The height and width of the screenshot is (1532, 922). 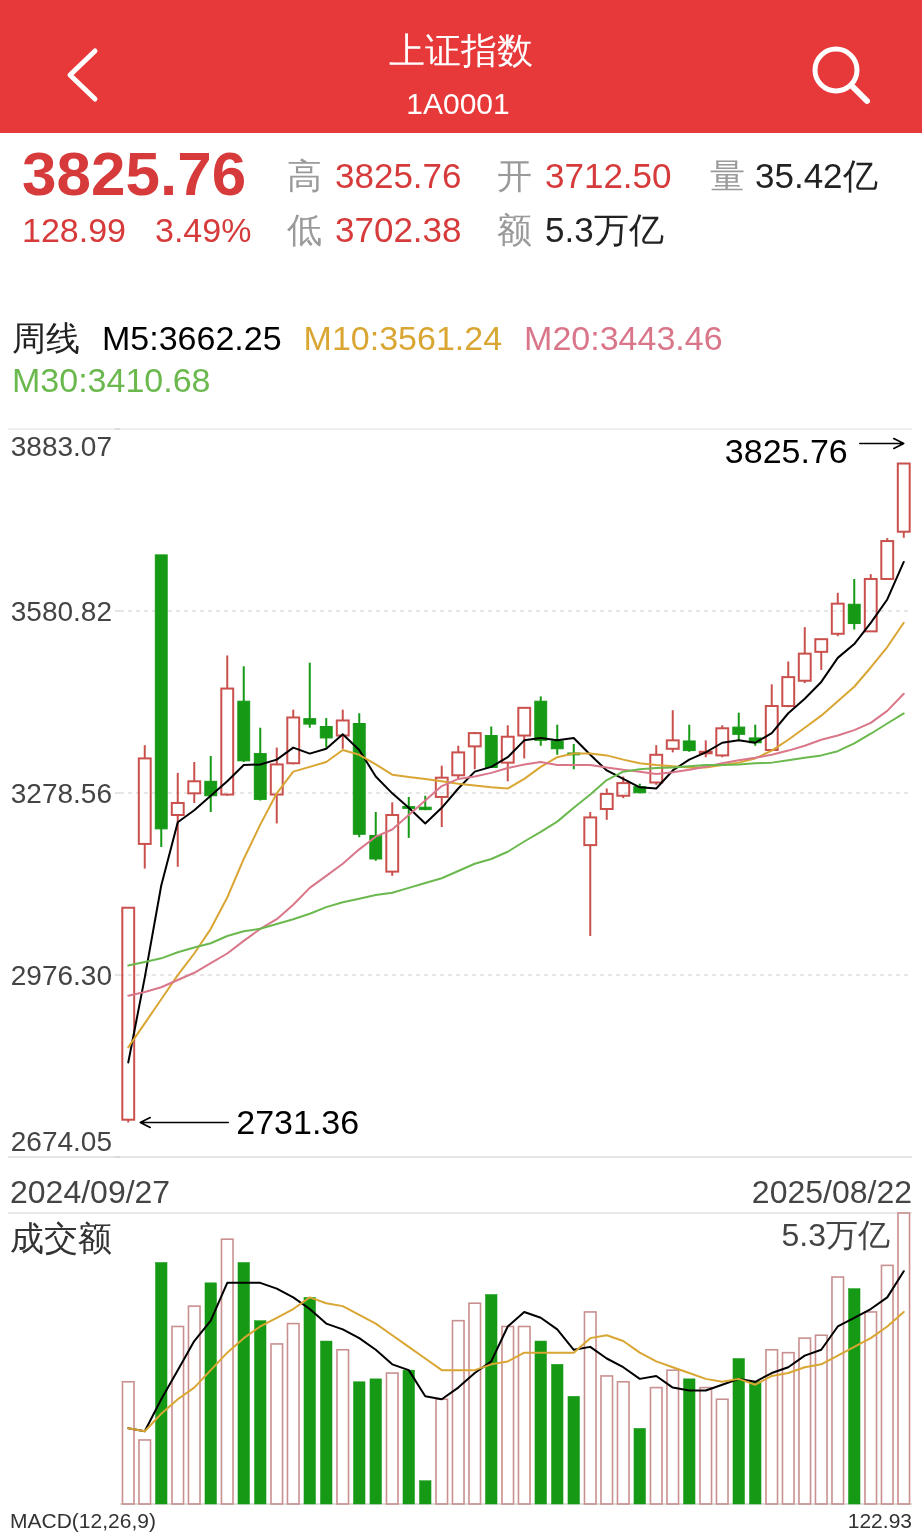 I want to click on text: 上证指数, so click(x=461, y=50).